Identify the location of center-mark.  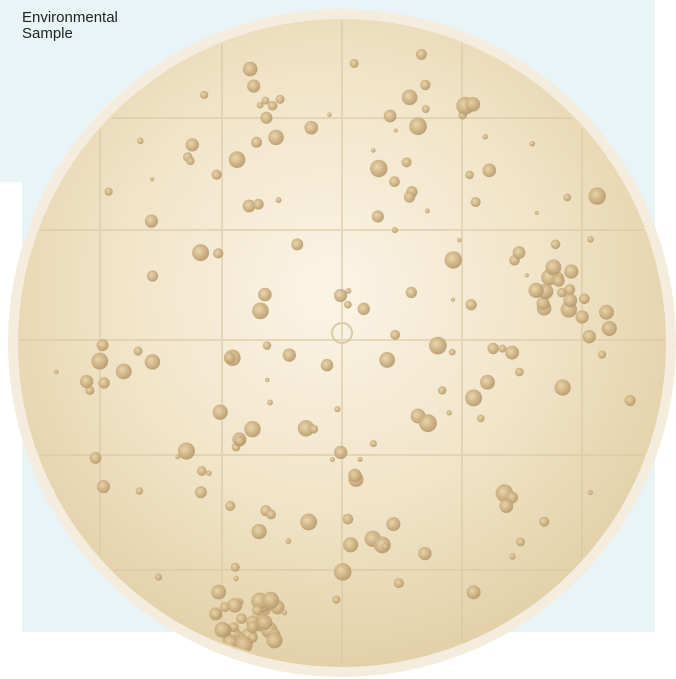
(342, 333).